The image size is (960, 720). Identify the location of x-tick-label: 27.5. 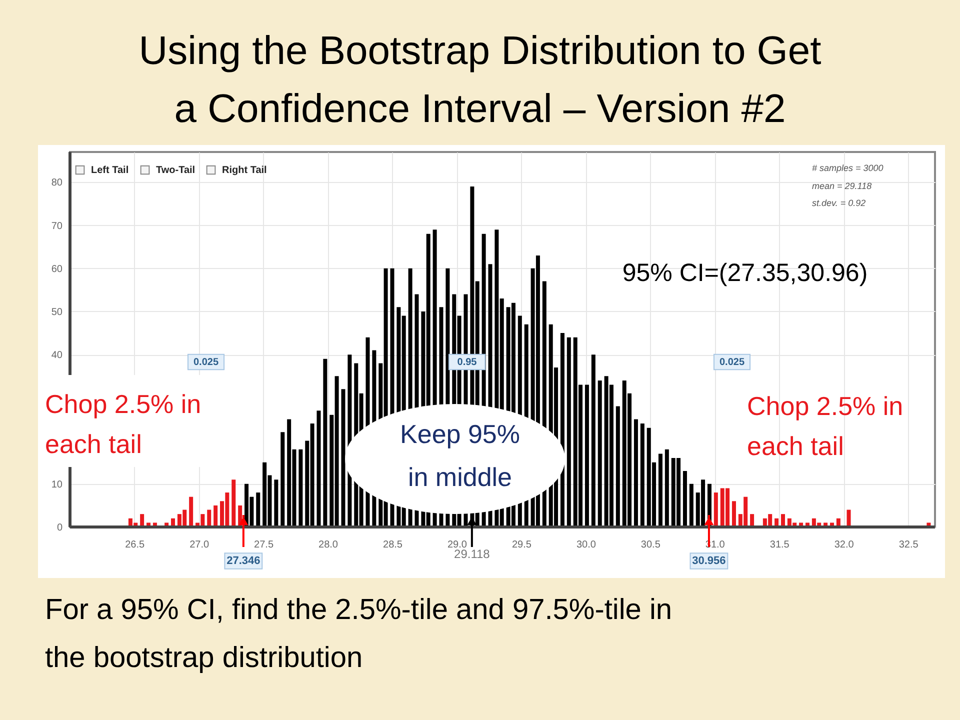
(264, 545).